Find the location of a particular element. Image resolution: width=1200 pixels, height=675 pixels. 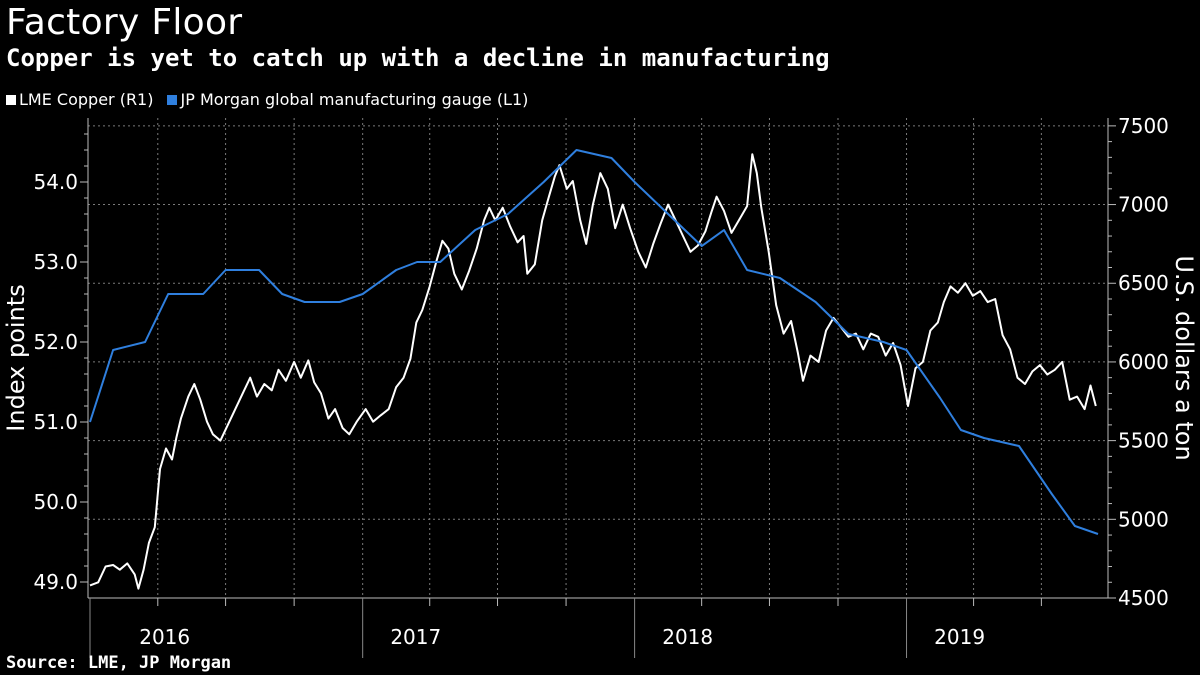

right-axis-tick-label: 4500 is located at coordinates (1143, 598).